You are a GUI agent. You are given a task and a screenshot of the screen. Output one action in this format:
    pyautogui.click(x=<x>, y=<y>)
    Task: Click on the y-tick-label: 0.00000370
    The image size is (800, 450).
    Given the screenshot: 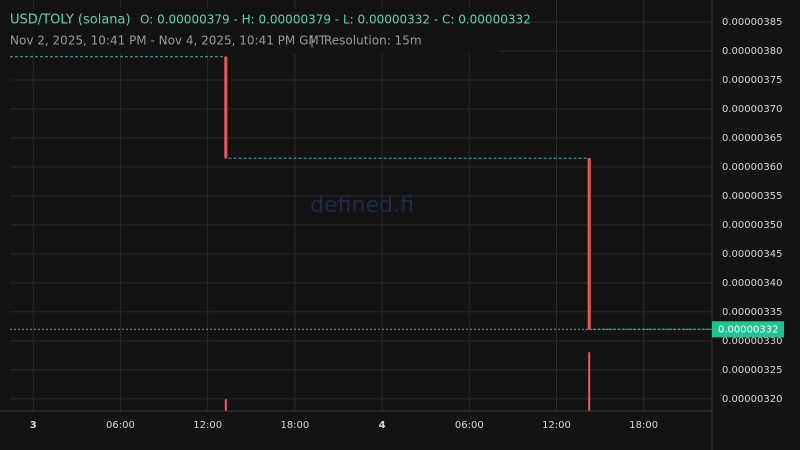 What is the action you would take?
    pyautogui.click(x=752, y=109)
    